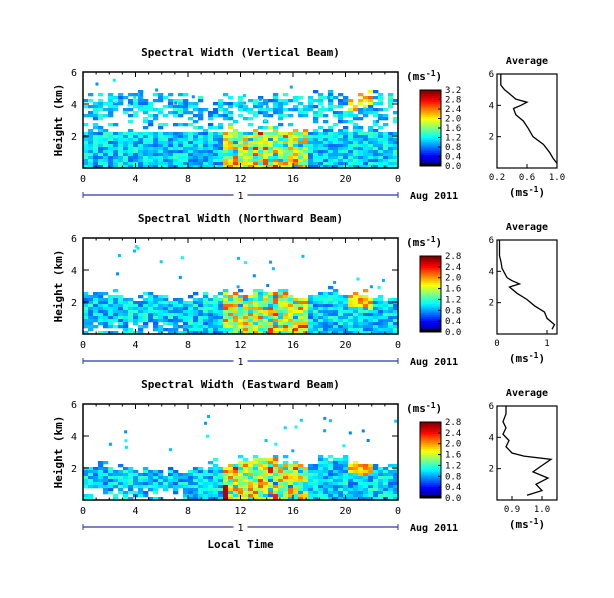 The height and width of the screenshot is (598, 614). I want to click on x-tick-label: 12, so click(240, 511).